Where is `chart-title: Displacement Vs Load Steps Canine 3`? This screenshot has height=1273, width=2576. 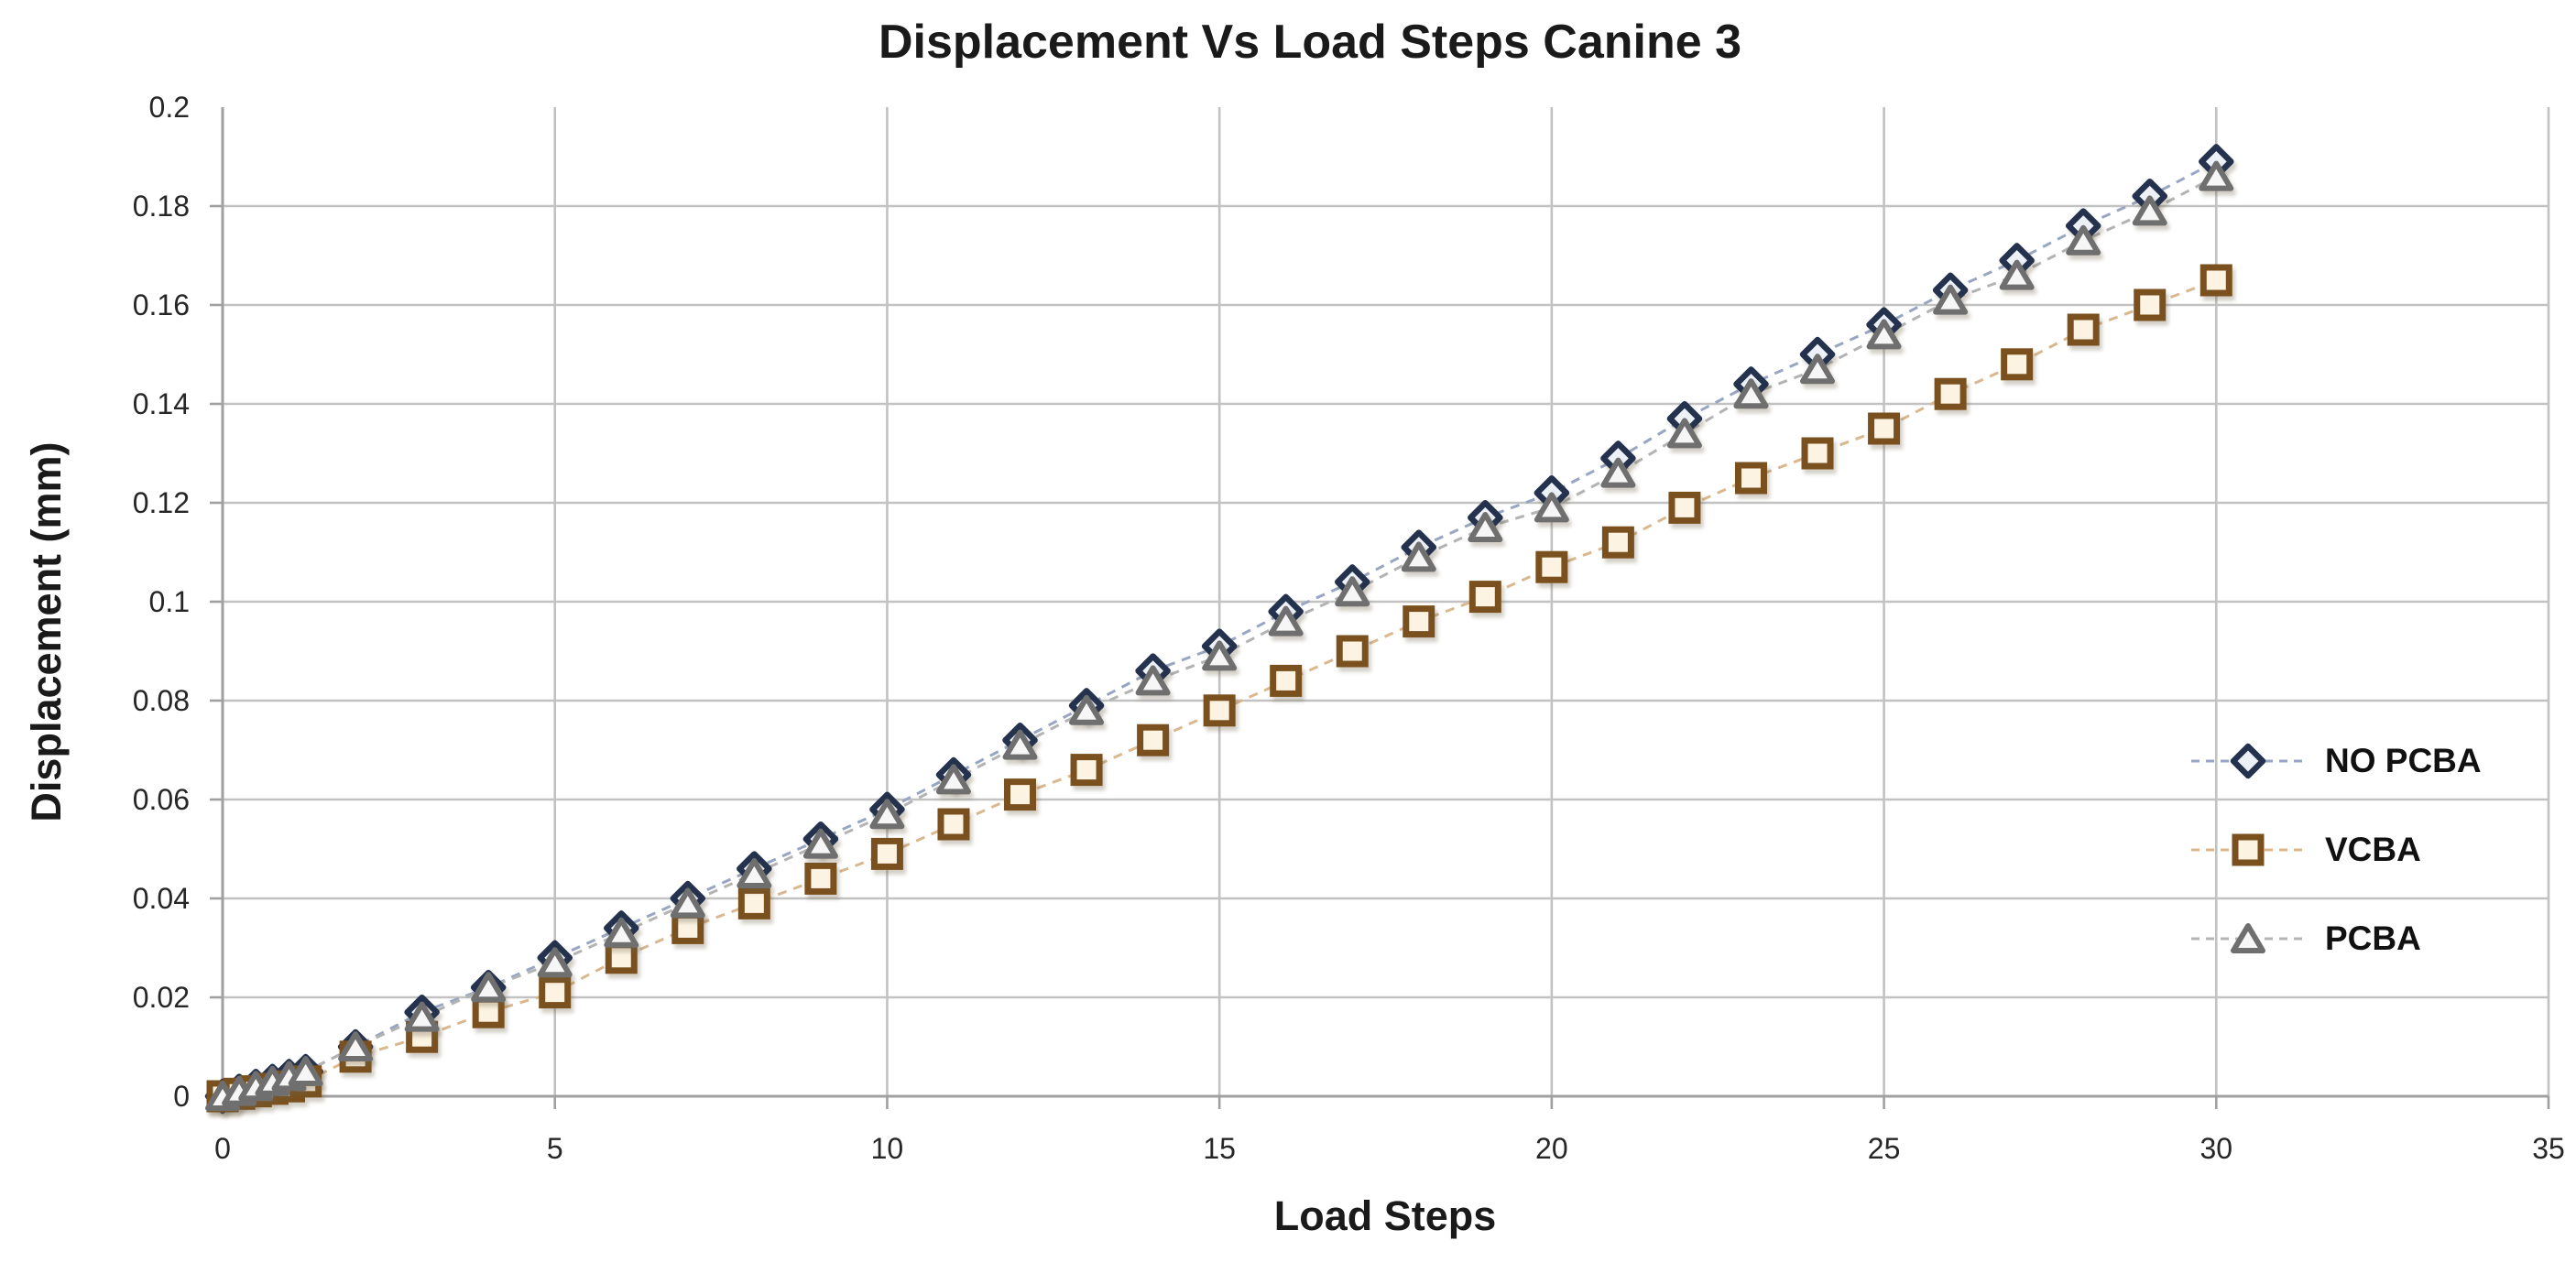 chart-title: Displacement Vs Load Steps Canine 3 is located at coordinates (1310, 42).